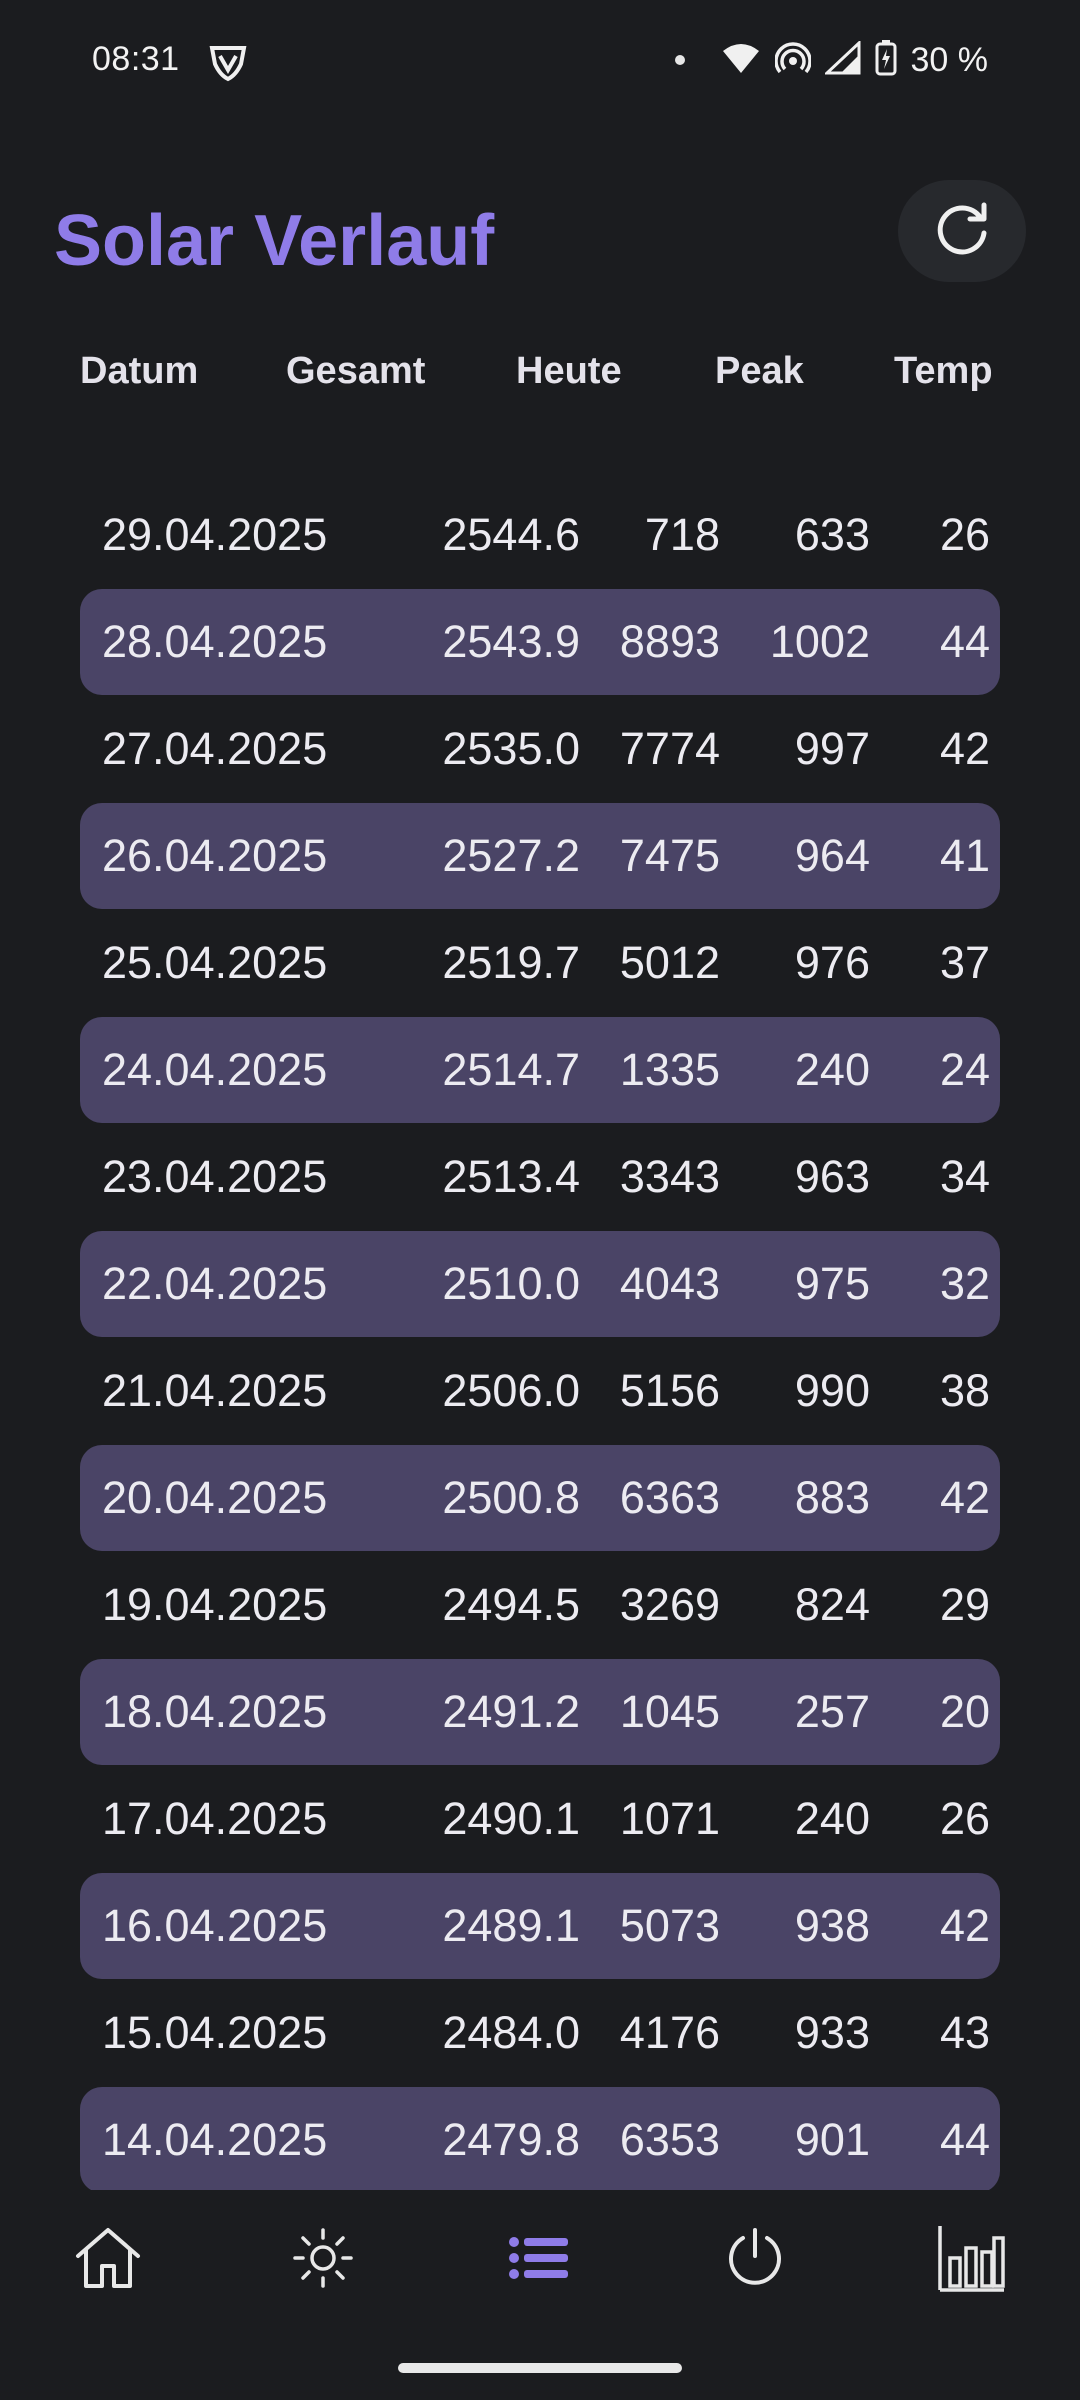  Describe the element at coordinates (943, 371) in the screenshot. I see `column-header-temp: Temp` at that location.